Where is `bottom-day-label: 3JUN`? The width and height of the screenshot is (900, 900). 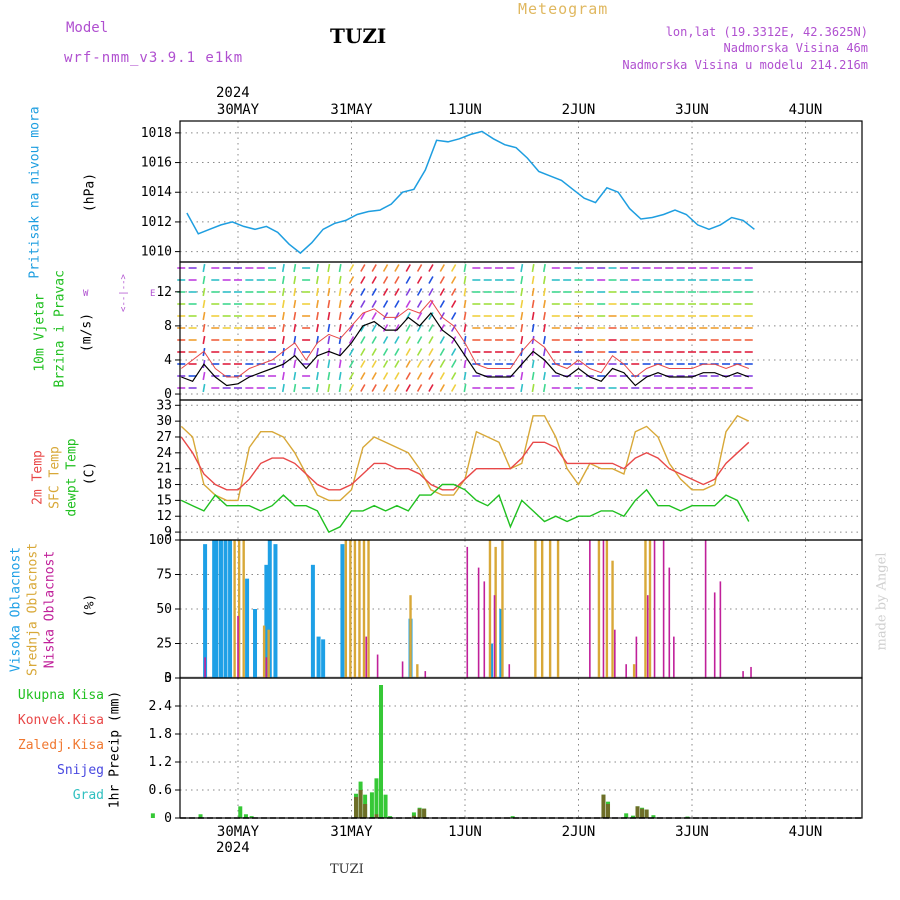
bottom-day-label: 3JUN is located at coordinates (692, 832).